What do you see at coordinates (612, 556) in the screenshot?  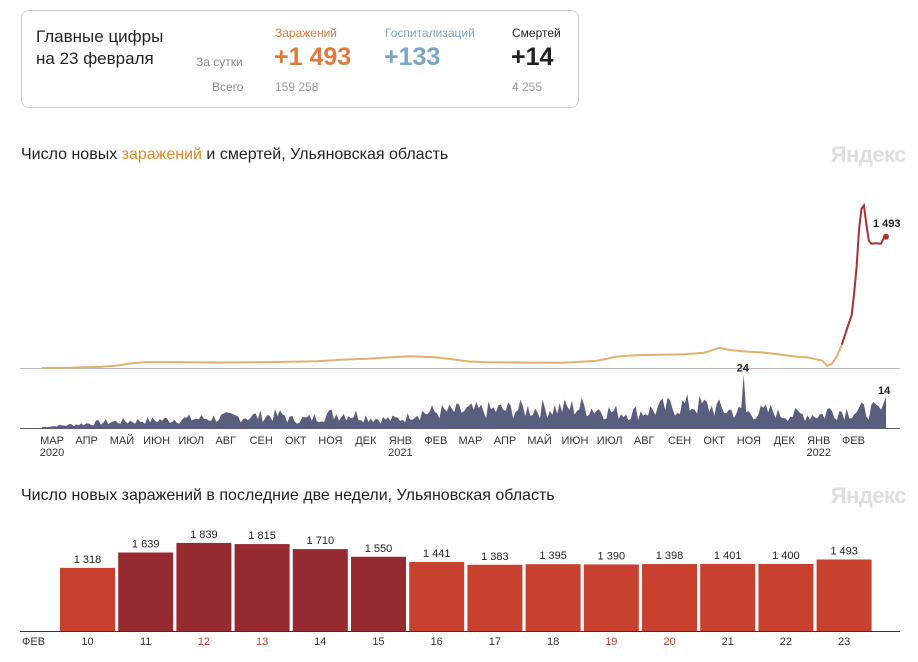 I see `bar-value-label: 1 390` at bounding box center [612, 556].